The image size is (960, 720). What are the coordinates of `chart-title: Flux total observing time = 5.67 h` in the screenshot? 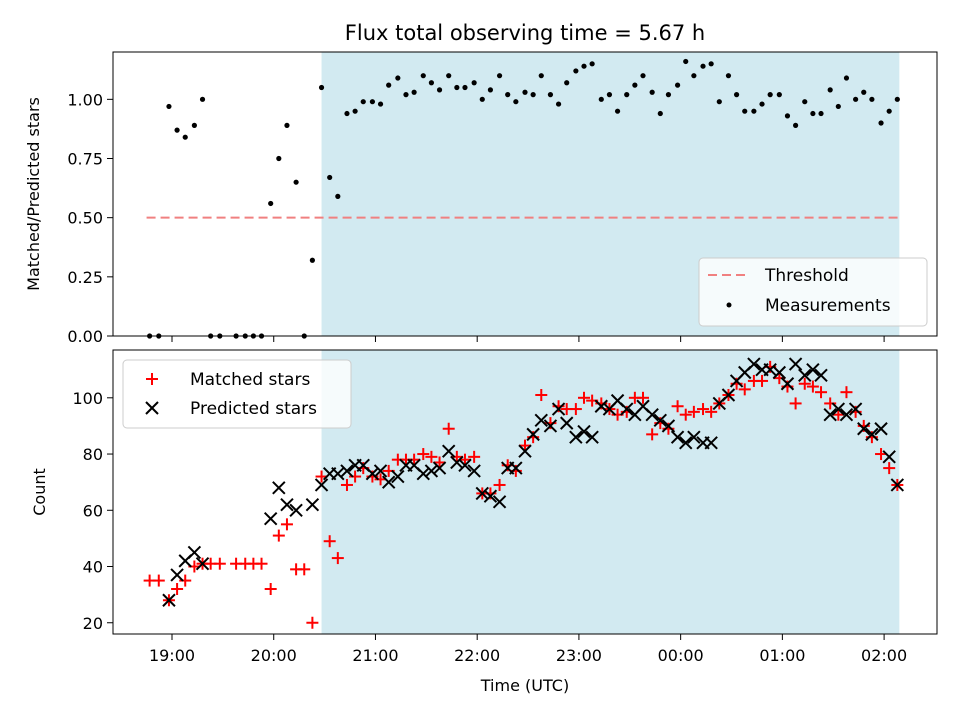 It's located at (525, 33).